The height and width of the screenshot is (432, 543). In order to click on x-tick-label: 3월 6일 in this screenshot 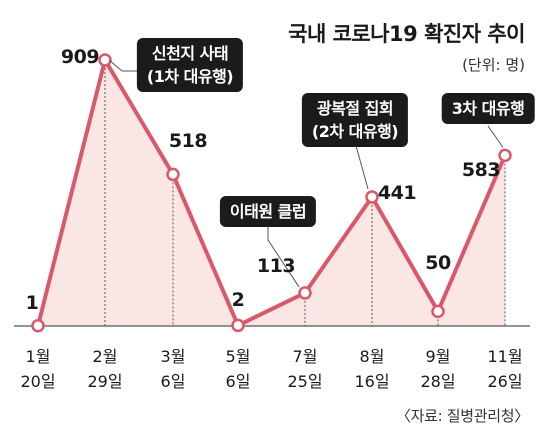, I will do `click(173, 369)`.